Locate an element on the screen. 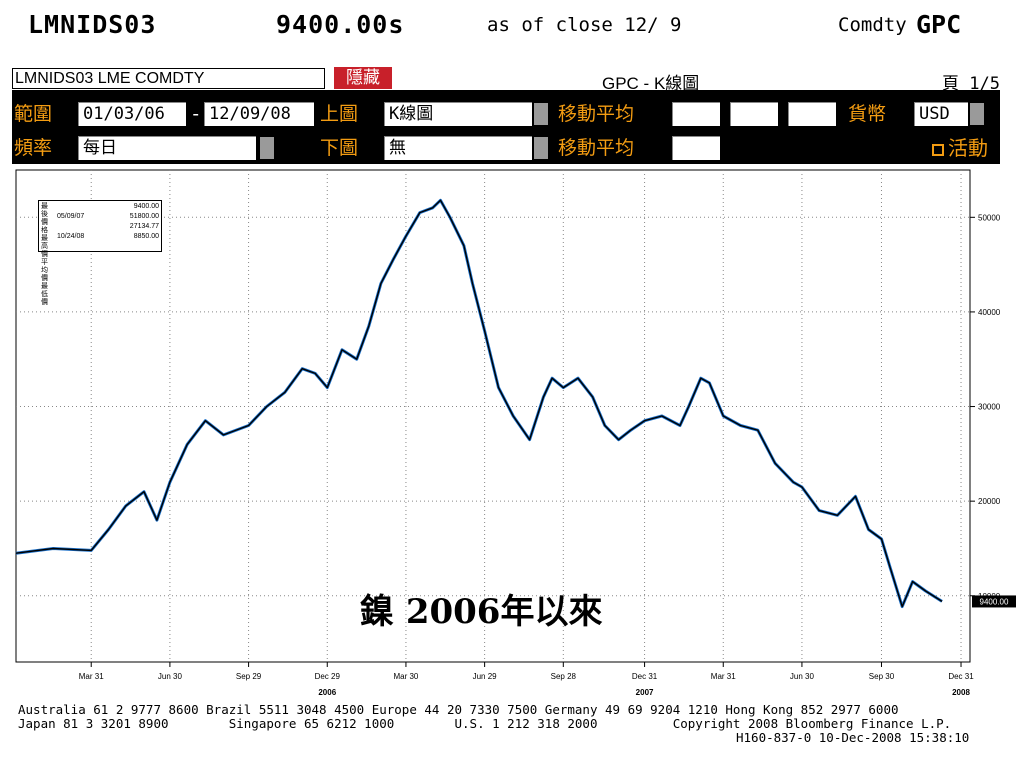 This screenshot has height=768, width=1024. hide-button: 隱藏 is located at coordinates (363, 78).